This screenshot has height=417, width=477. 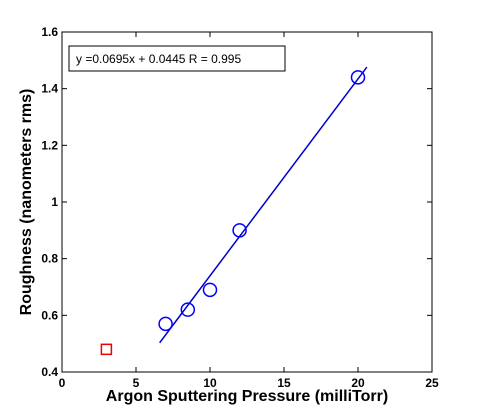 I want to click on fit-equation-box: y =0.0695x + 0.0445 R = 0.995, so click(x=177, y=58).